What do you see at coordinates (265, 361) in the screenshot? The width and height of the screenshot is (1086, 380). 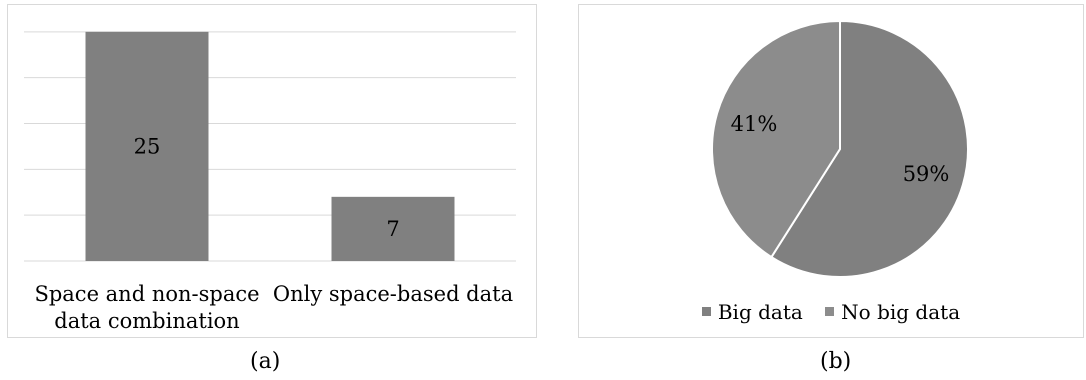 I see `caption-a: (a)` at bounding box center [265, 361].